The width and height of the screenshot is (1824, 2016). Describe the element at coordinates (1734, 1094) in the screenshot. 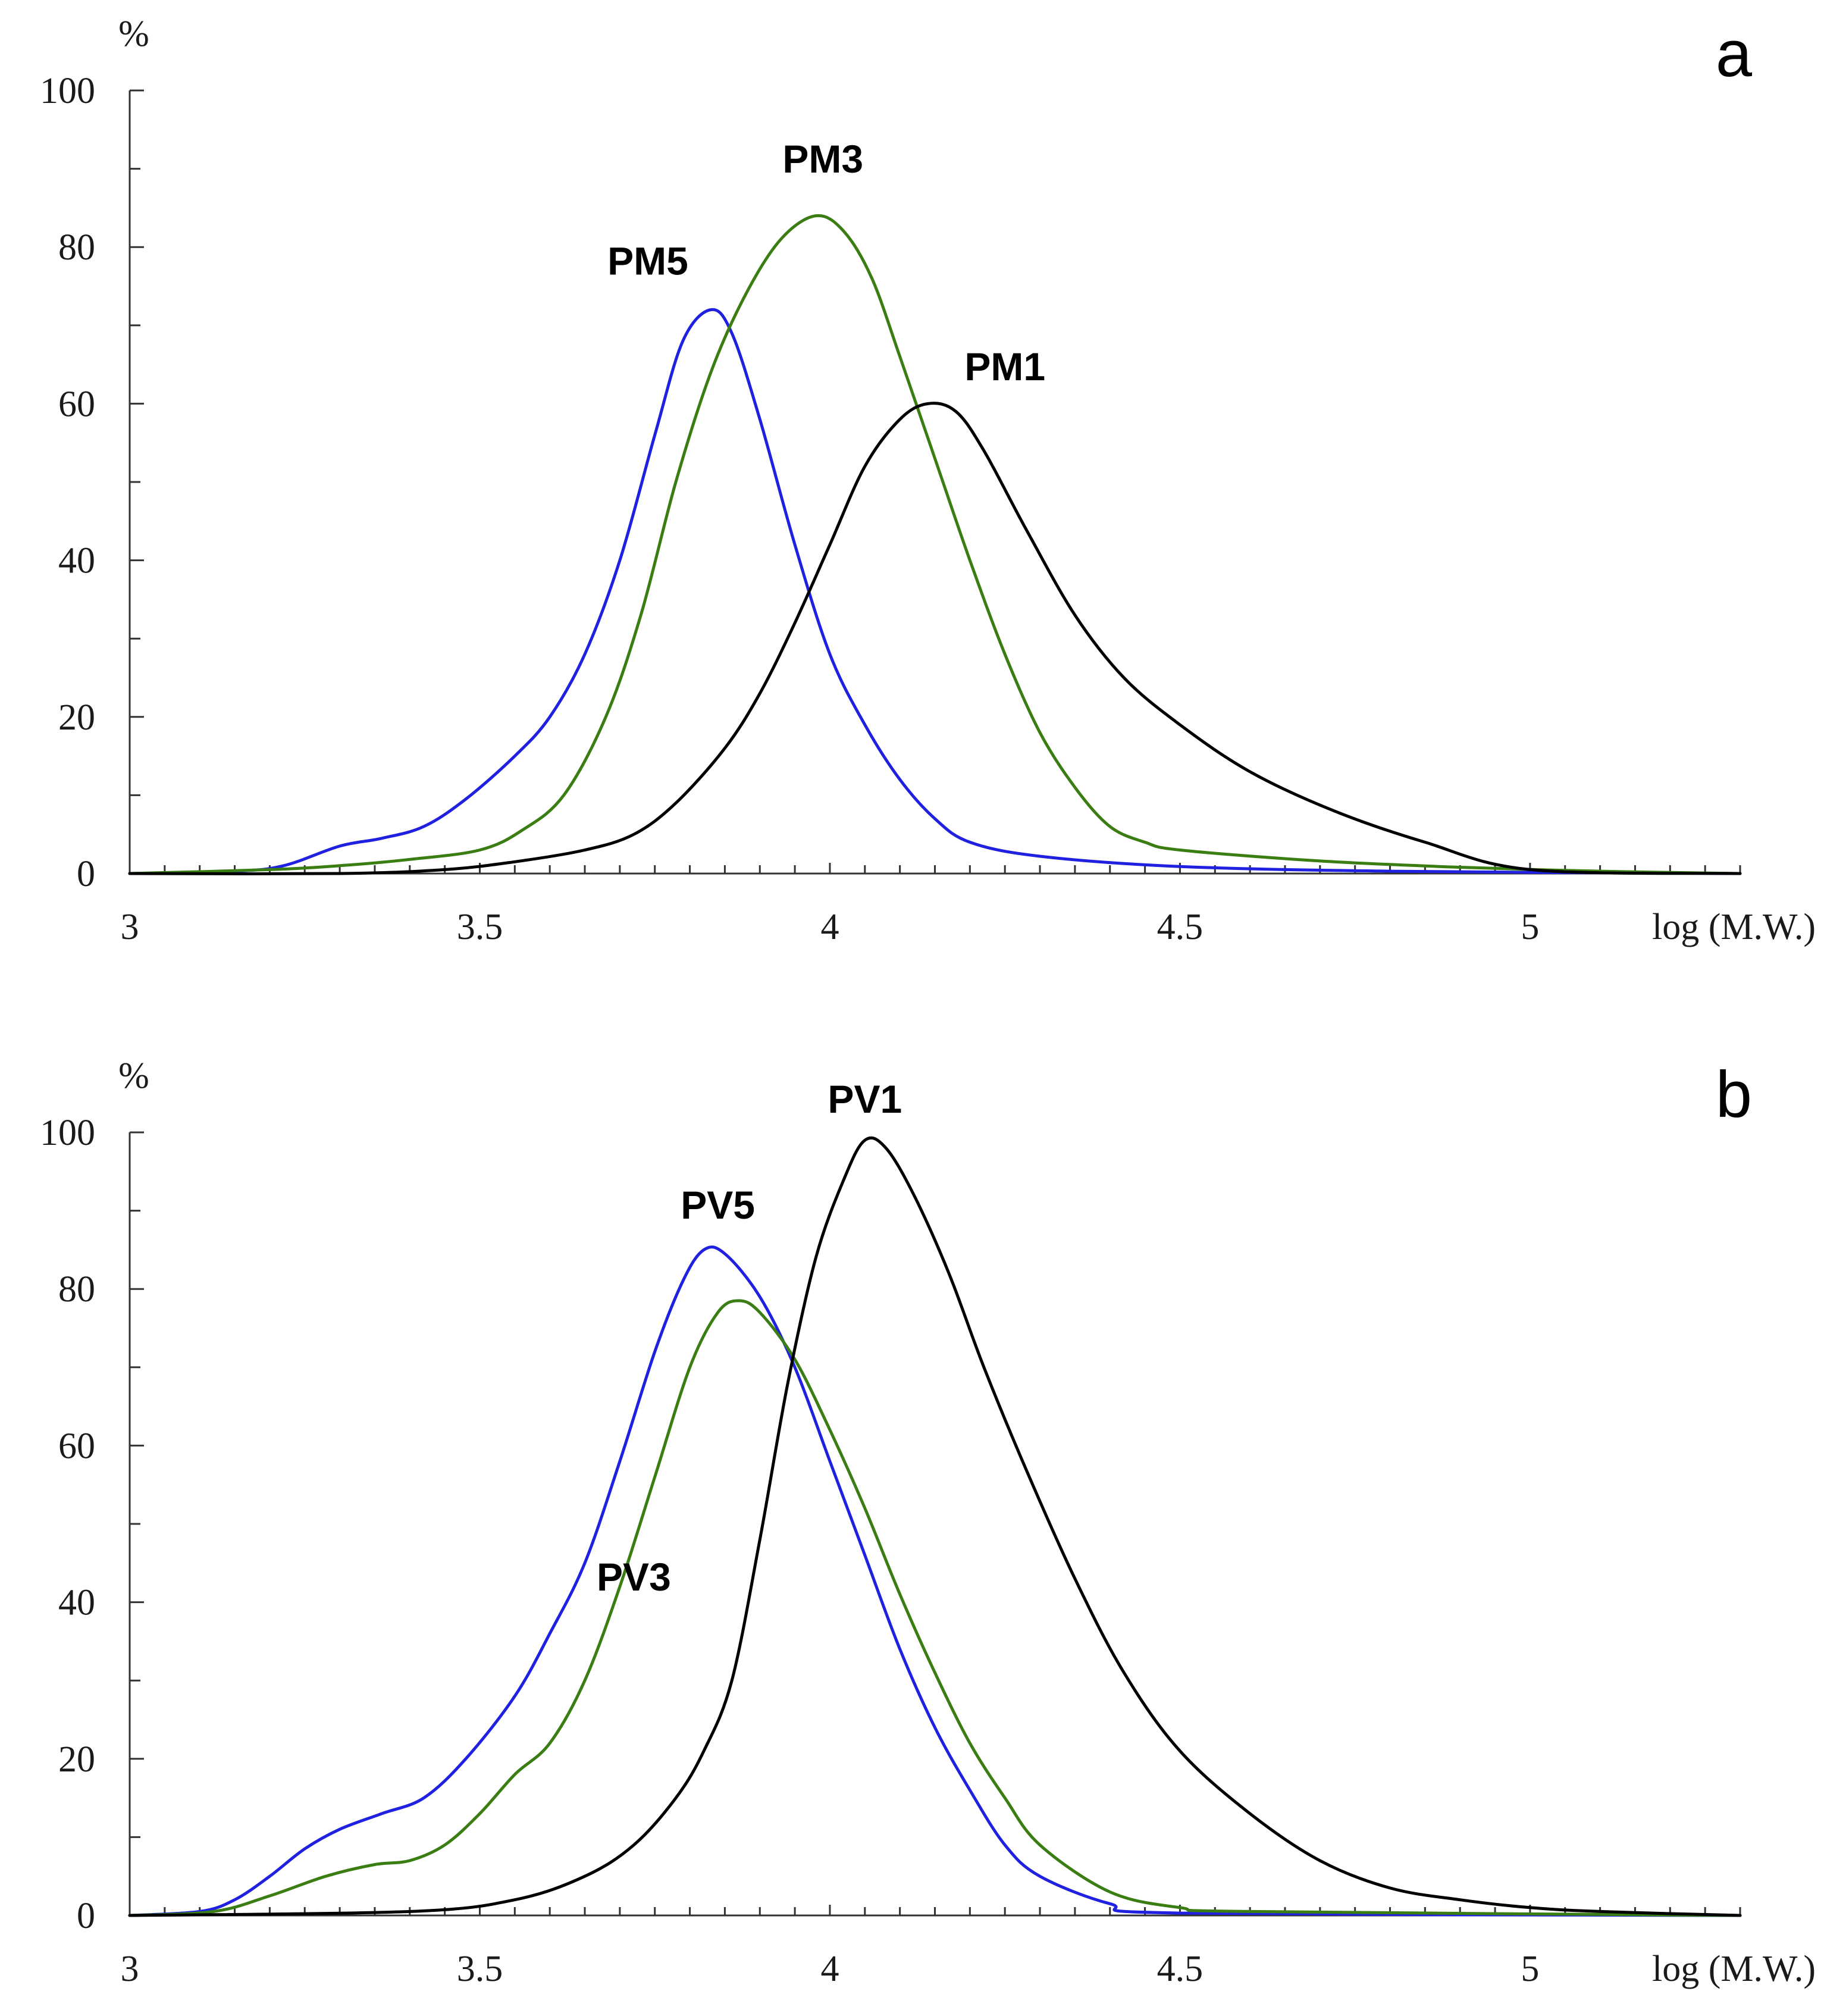

I see `panel-letter: b` at that location.